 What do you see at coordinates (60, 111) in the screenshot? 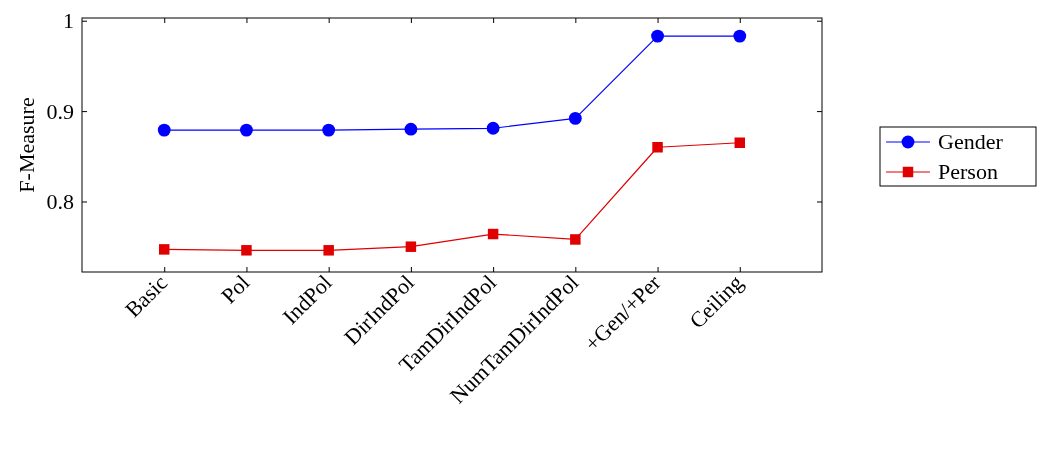
I see `y-tick-label: 0.9` at bounding box center [60, 111].